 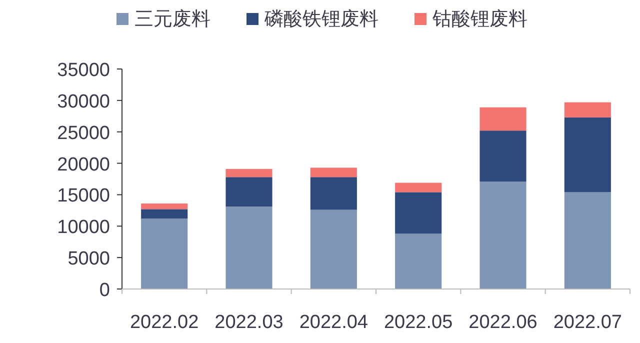 What do you see at coordinates (480, 19) in the screenshot?
I see `legend-label: 钴酸锂废料` at bounding box center [480, 19].